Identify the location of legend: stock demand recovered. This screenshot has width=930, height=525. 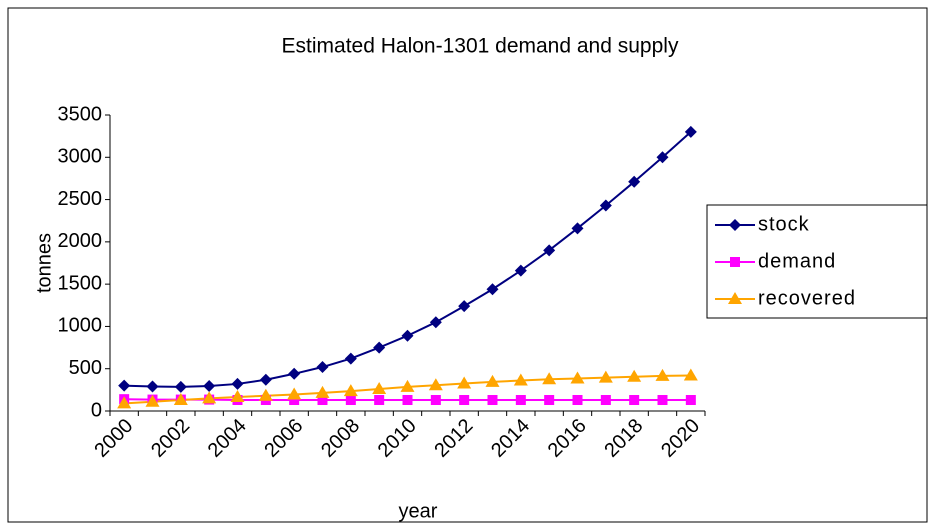
(817, 261).